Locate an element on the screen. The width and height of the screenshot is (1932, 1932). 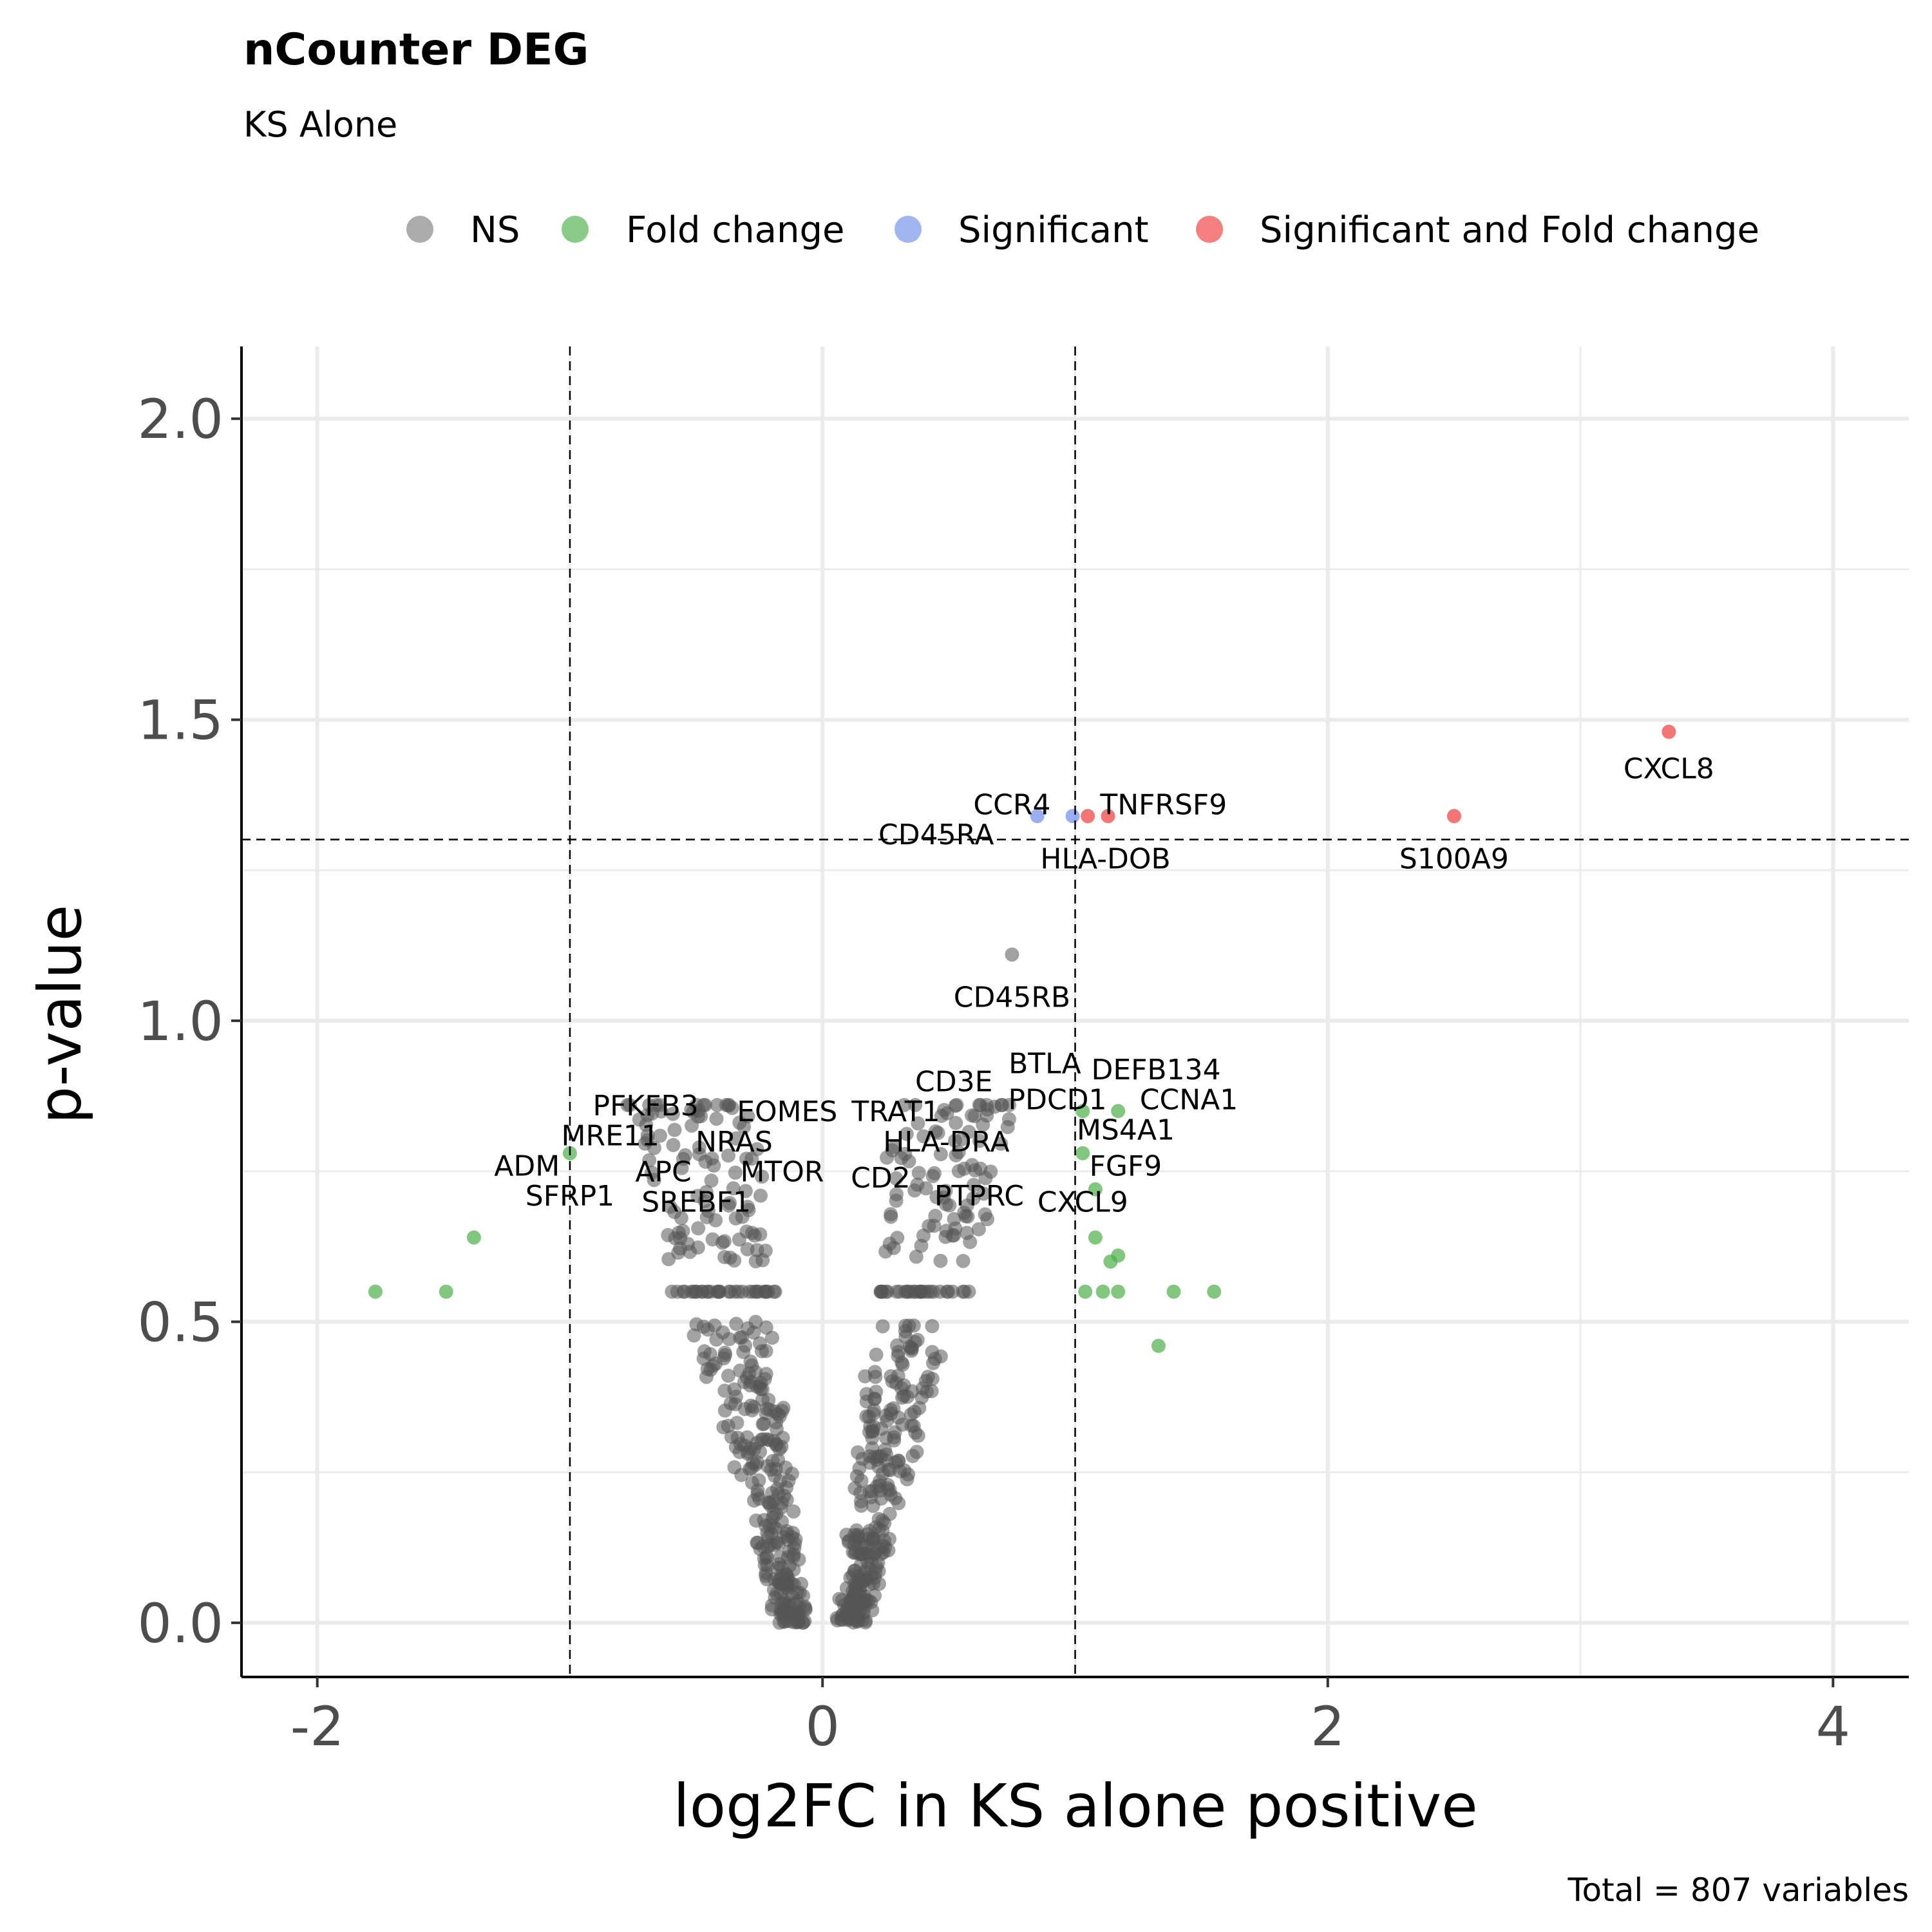
legend-item-fold-change: Fold change is located at coordinates (703, 230).